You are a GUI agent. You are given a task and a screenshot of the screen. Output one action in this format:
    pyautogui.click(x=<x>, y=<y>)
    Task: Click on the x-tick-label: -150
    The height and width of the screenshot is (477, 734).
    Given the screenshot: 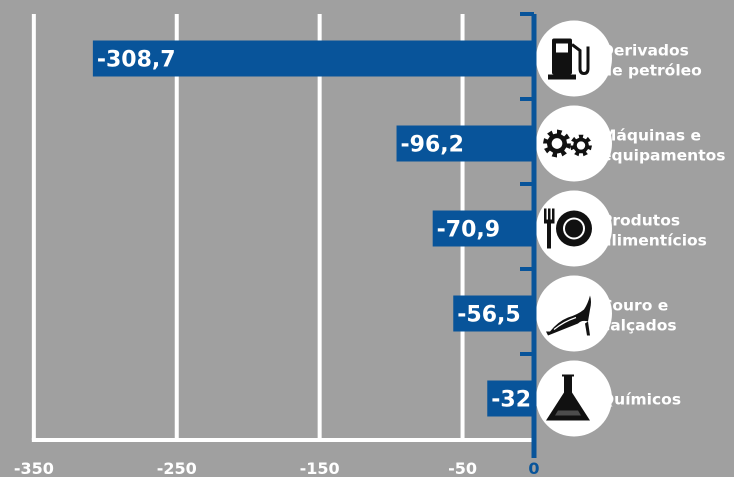 What is the action you would take?
    pyautogui.click(x=320, y=468)
    